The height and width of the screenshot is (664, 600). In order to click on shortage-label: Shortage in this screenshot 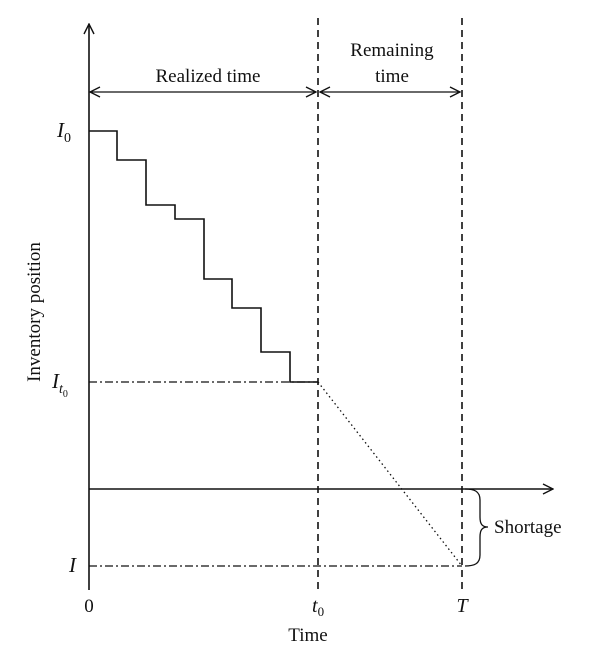, I will do `click(528, 527)`.